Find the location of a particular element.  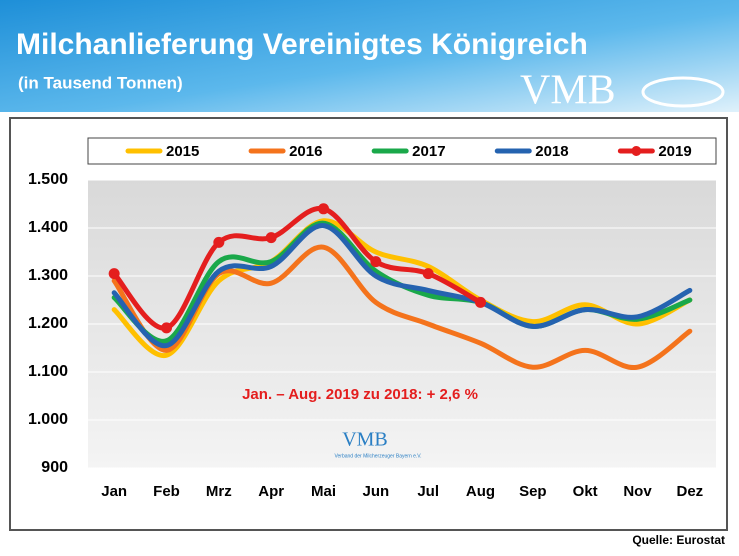

subtitle: (in Tausend Tonnen) is located at coordinates (100, 82).